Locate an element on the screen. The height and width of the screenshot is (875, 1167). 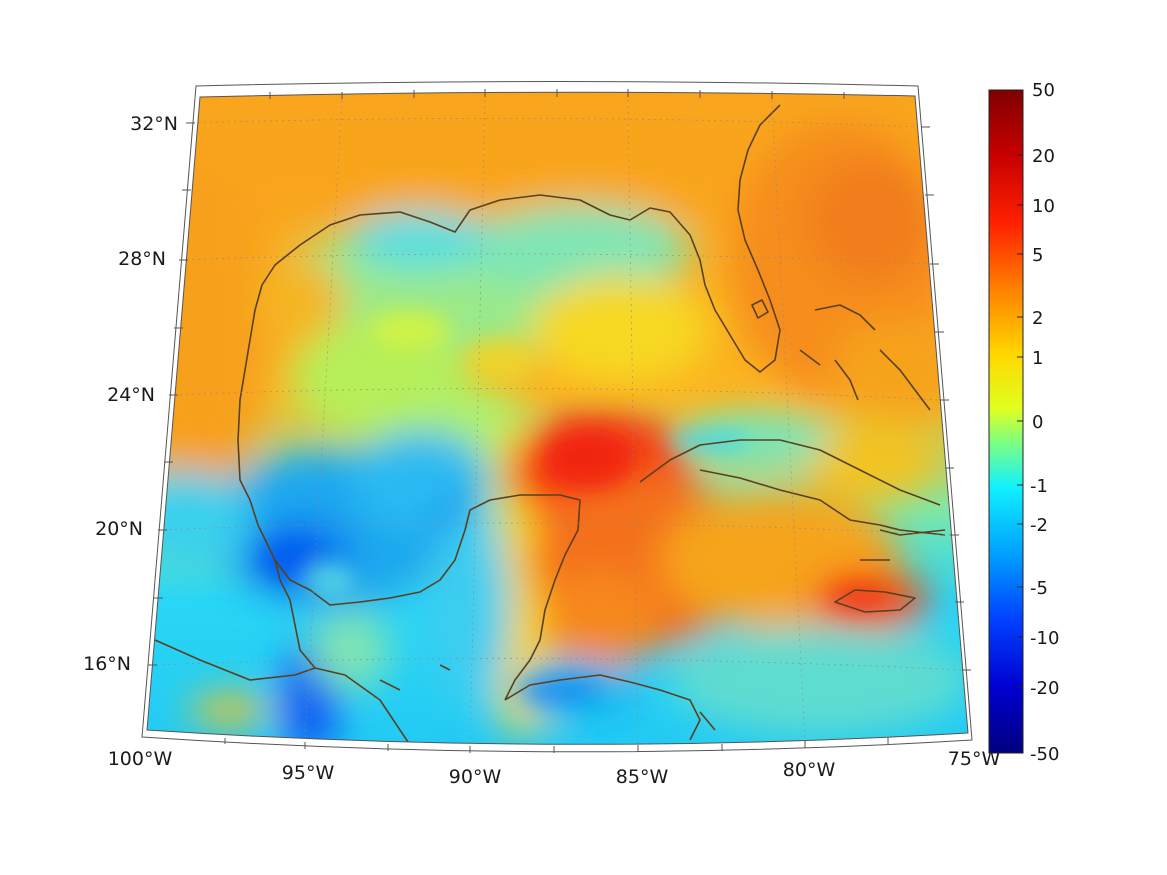
longitude-labels: 100°W 95°W 90°W 85°W 80°W 75°W is located at coordinates (554, 768).